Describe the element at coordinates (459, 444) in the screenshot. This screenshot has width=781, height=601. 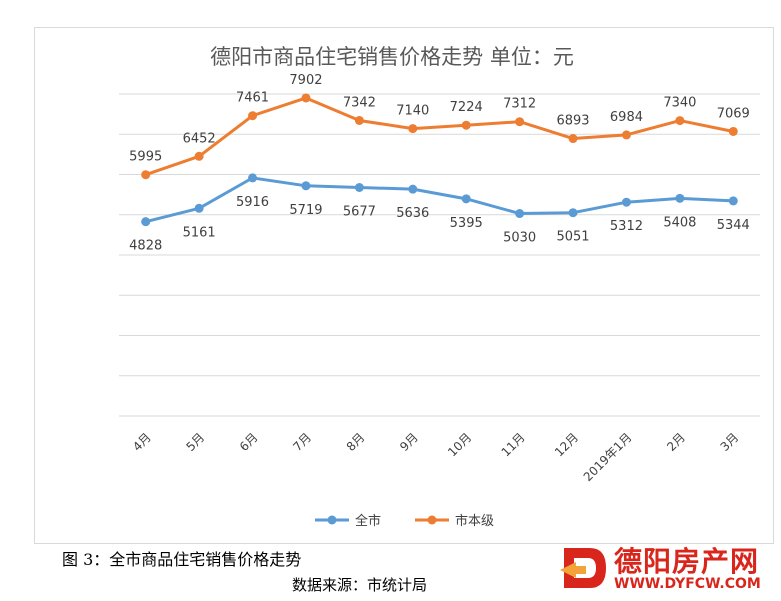
I see `x-tick-label: 10月` at that location.